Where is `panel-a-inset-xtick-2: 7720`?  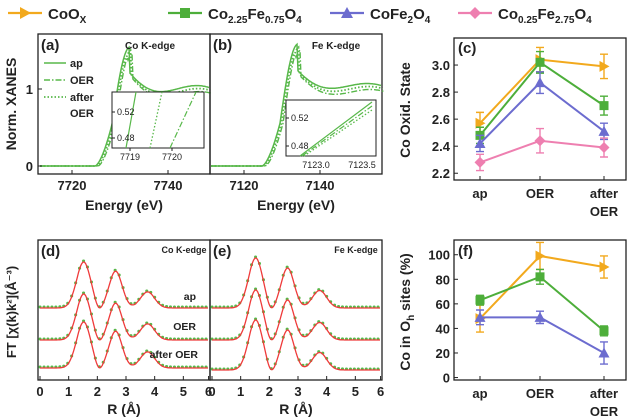 panel-a-inset-xtick-2: 7720 is located at coordinates (172, 157).